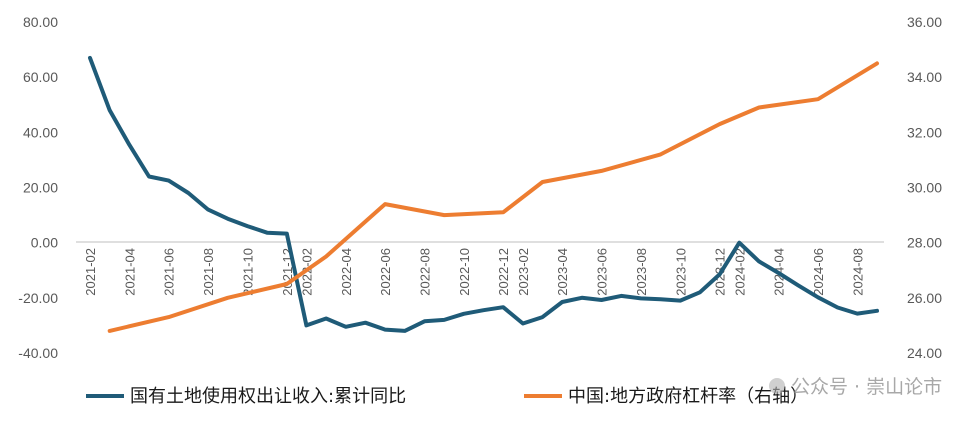  What do you see at coordinates (924, 22) in the screenshot?
I see `y-right-tick-label: 36.00` at bounding box center [924, 22].